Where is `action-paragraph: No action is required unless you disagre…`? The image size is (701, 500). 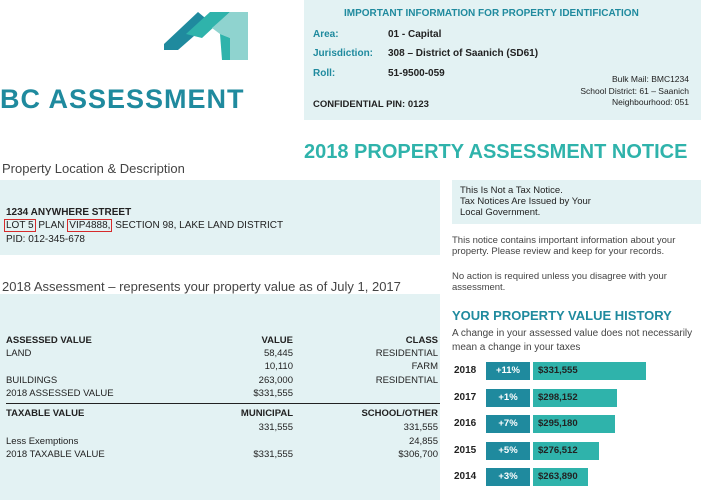 action-paragraph: No action is required unless you disagre… is located at coordinates (559, 282).